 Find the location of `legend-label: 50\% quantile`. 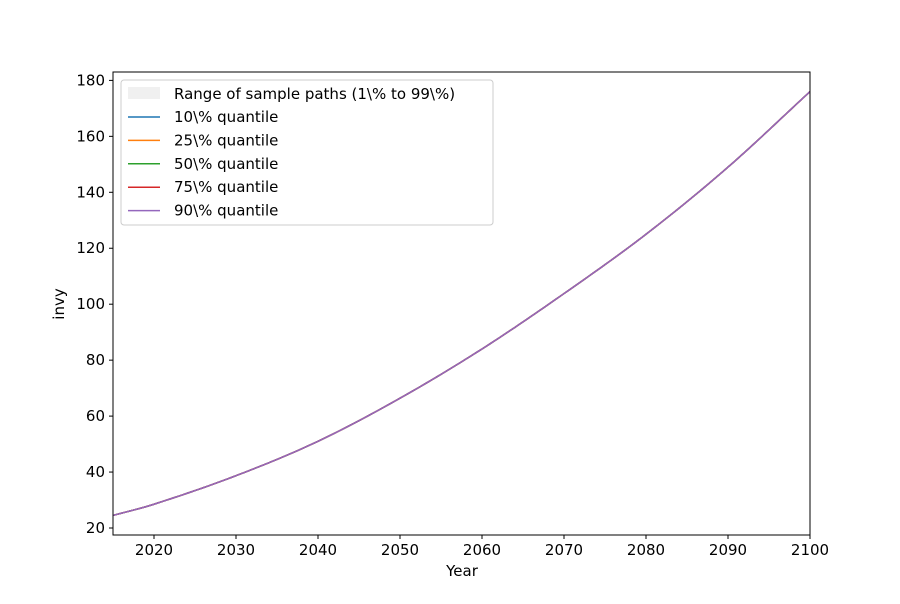

legend-label: 50\% quantile is located at coordinates (226, 164).